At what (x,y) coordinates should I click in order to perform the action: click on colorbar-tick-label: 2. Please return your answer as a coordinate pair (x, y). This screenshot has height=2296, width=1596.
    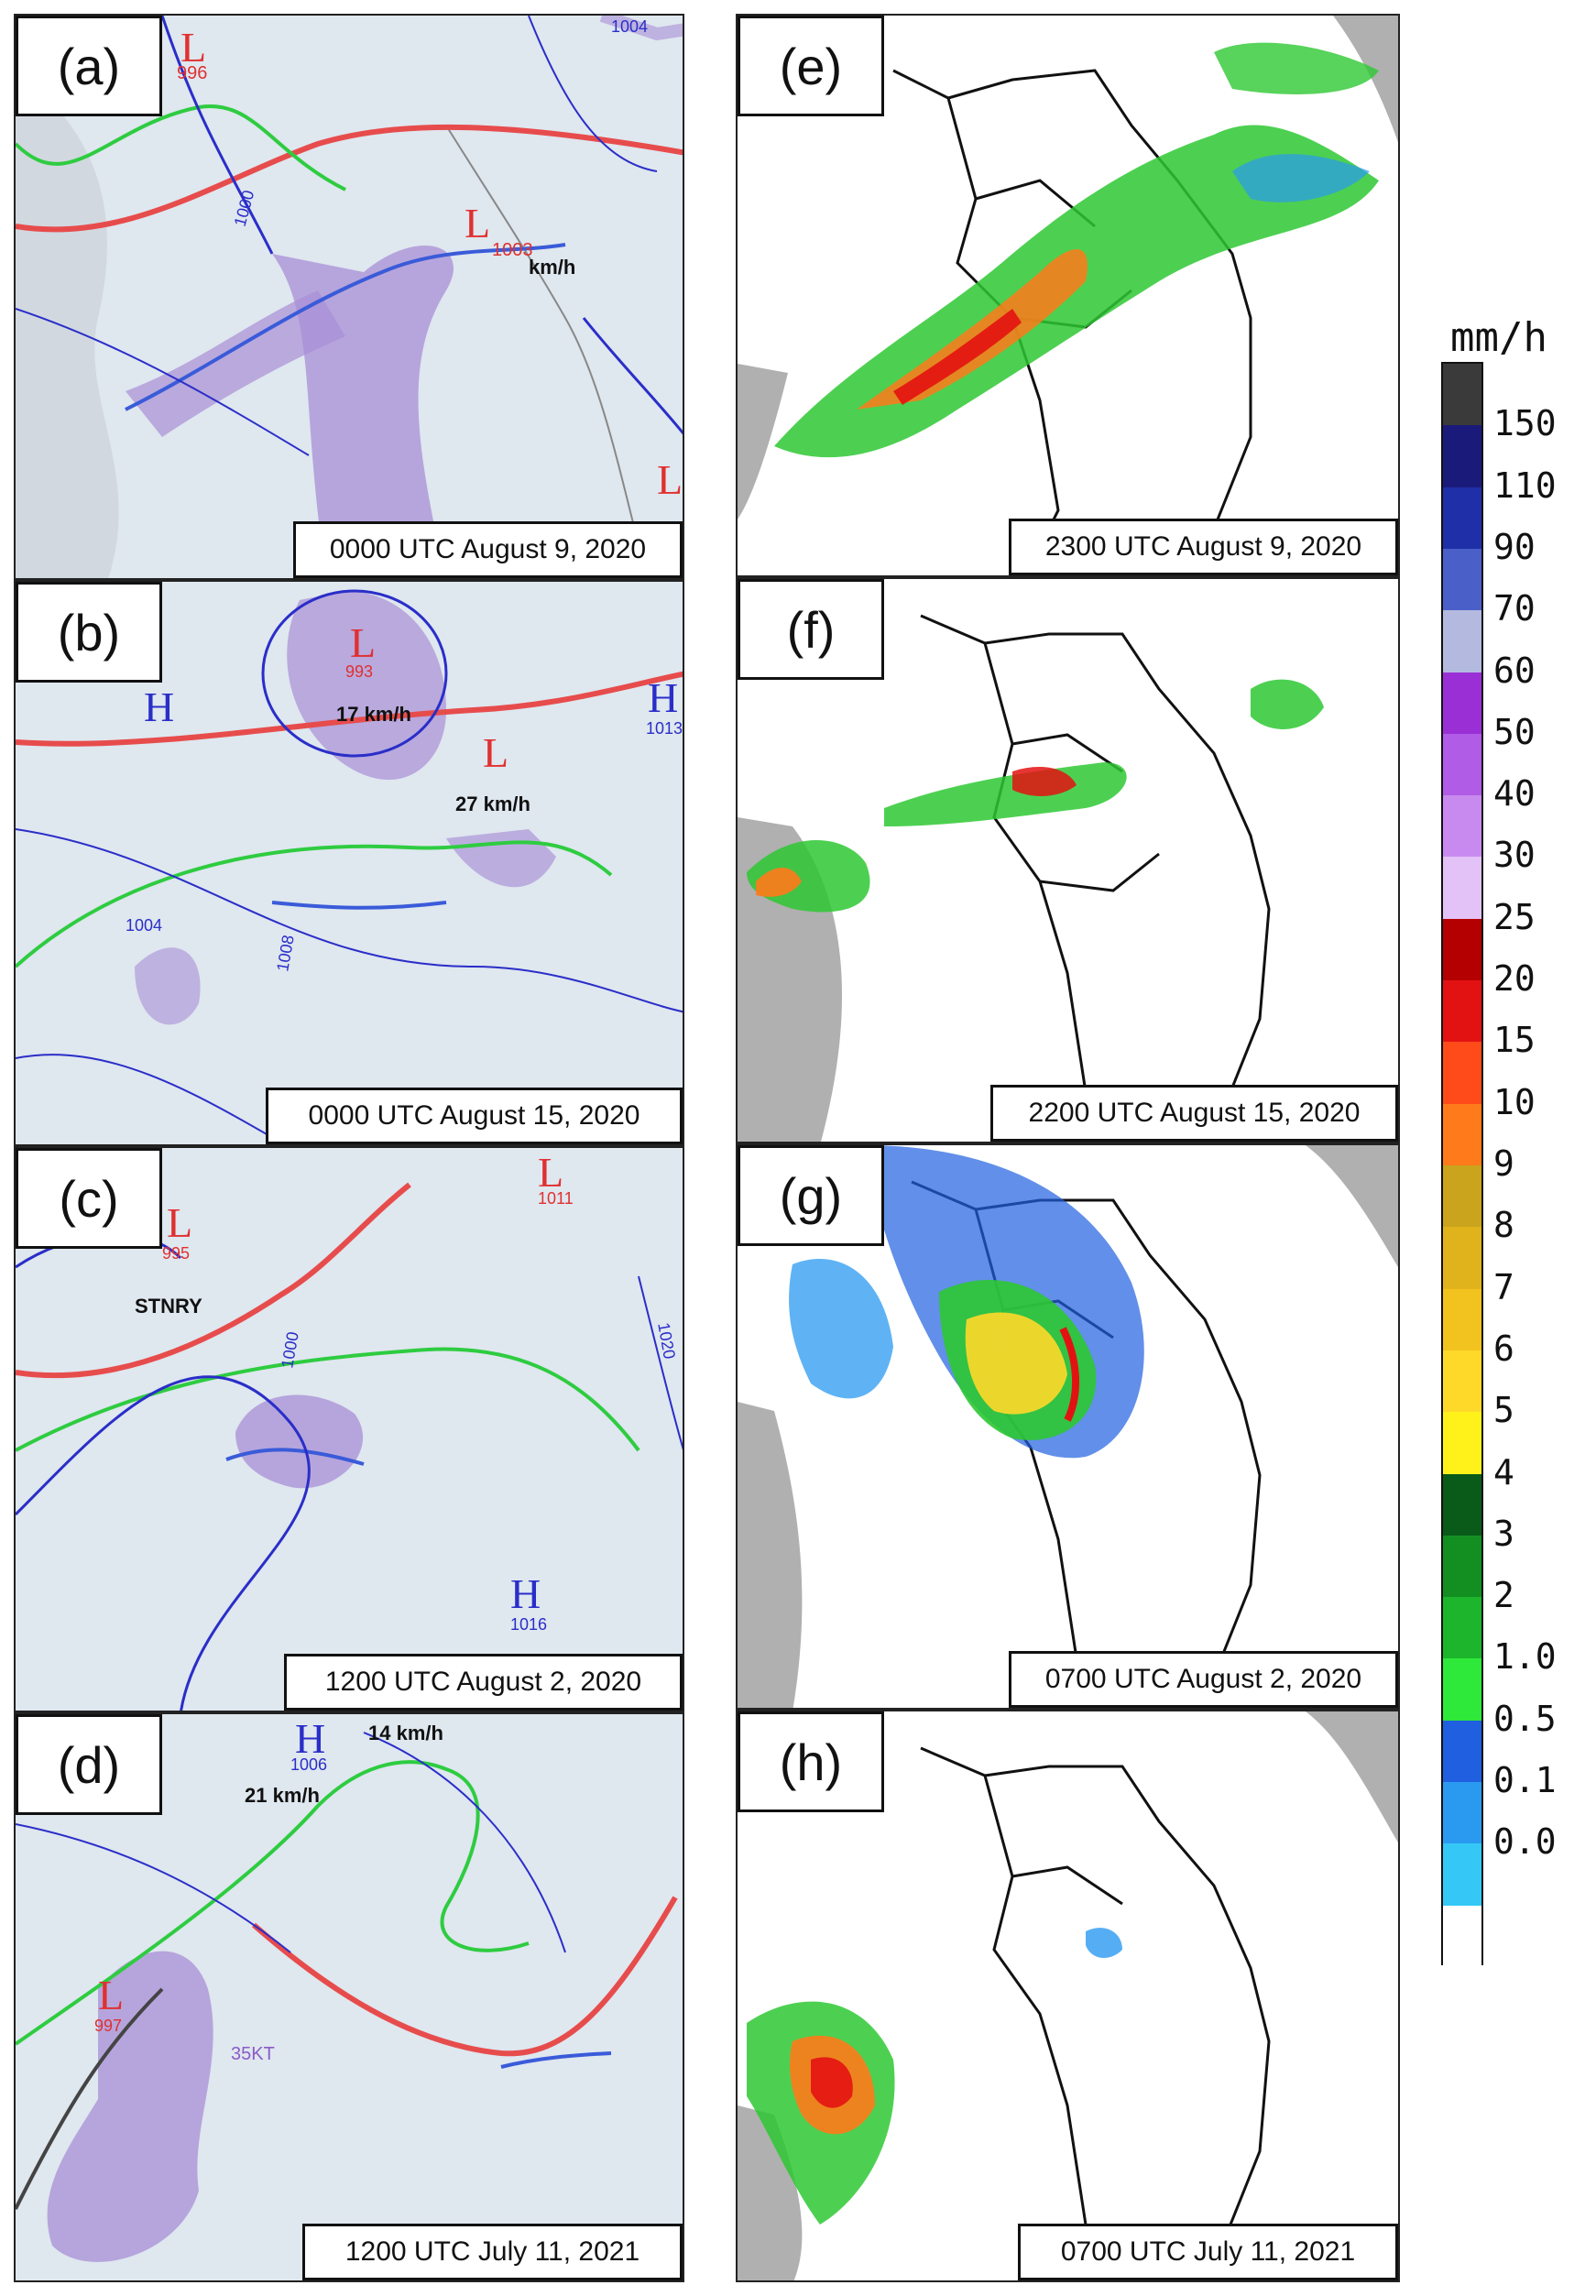
    Looking at the image, I should click on (1503, 1596).